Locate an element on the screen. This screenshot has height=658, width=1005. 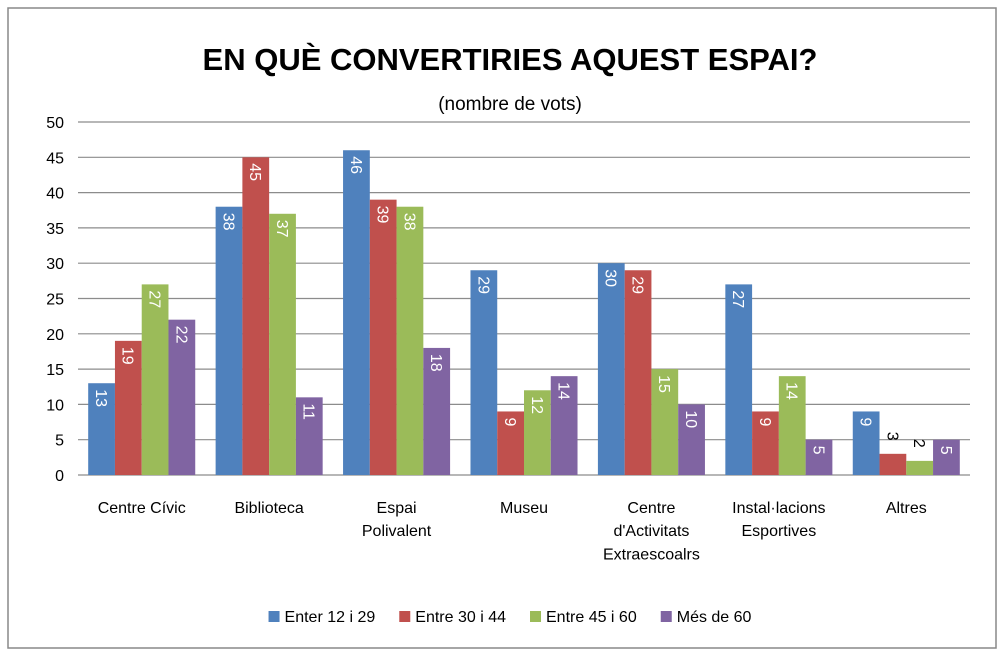
data-label: 30 is located at coordinates (610, 278).